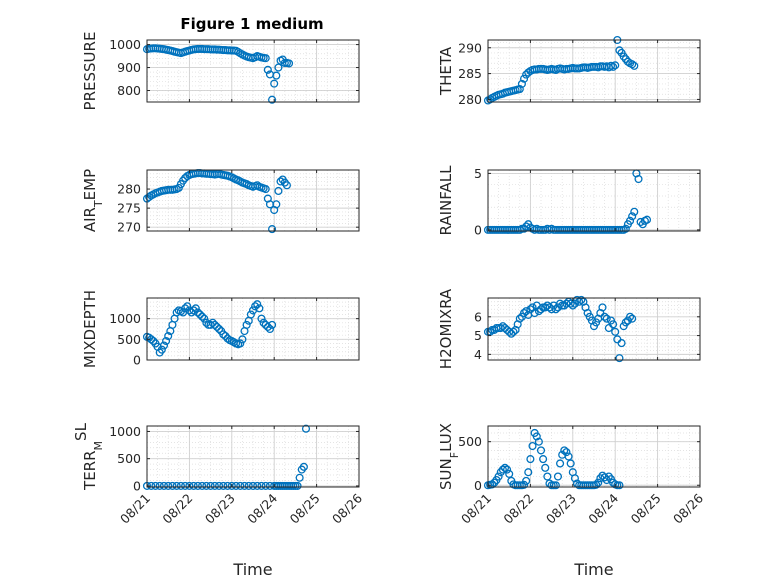  I want to click on x-tick-label: 08/23, so click(561, 509).